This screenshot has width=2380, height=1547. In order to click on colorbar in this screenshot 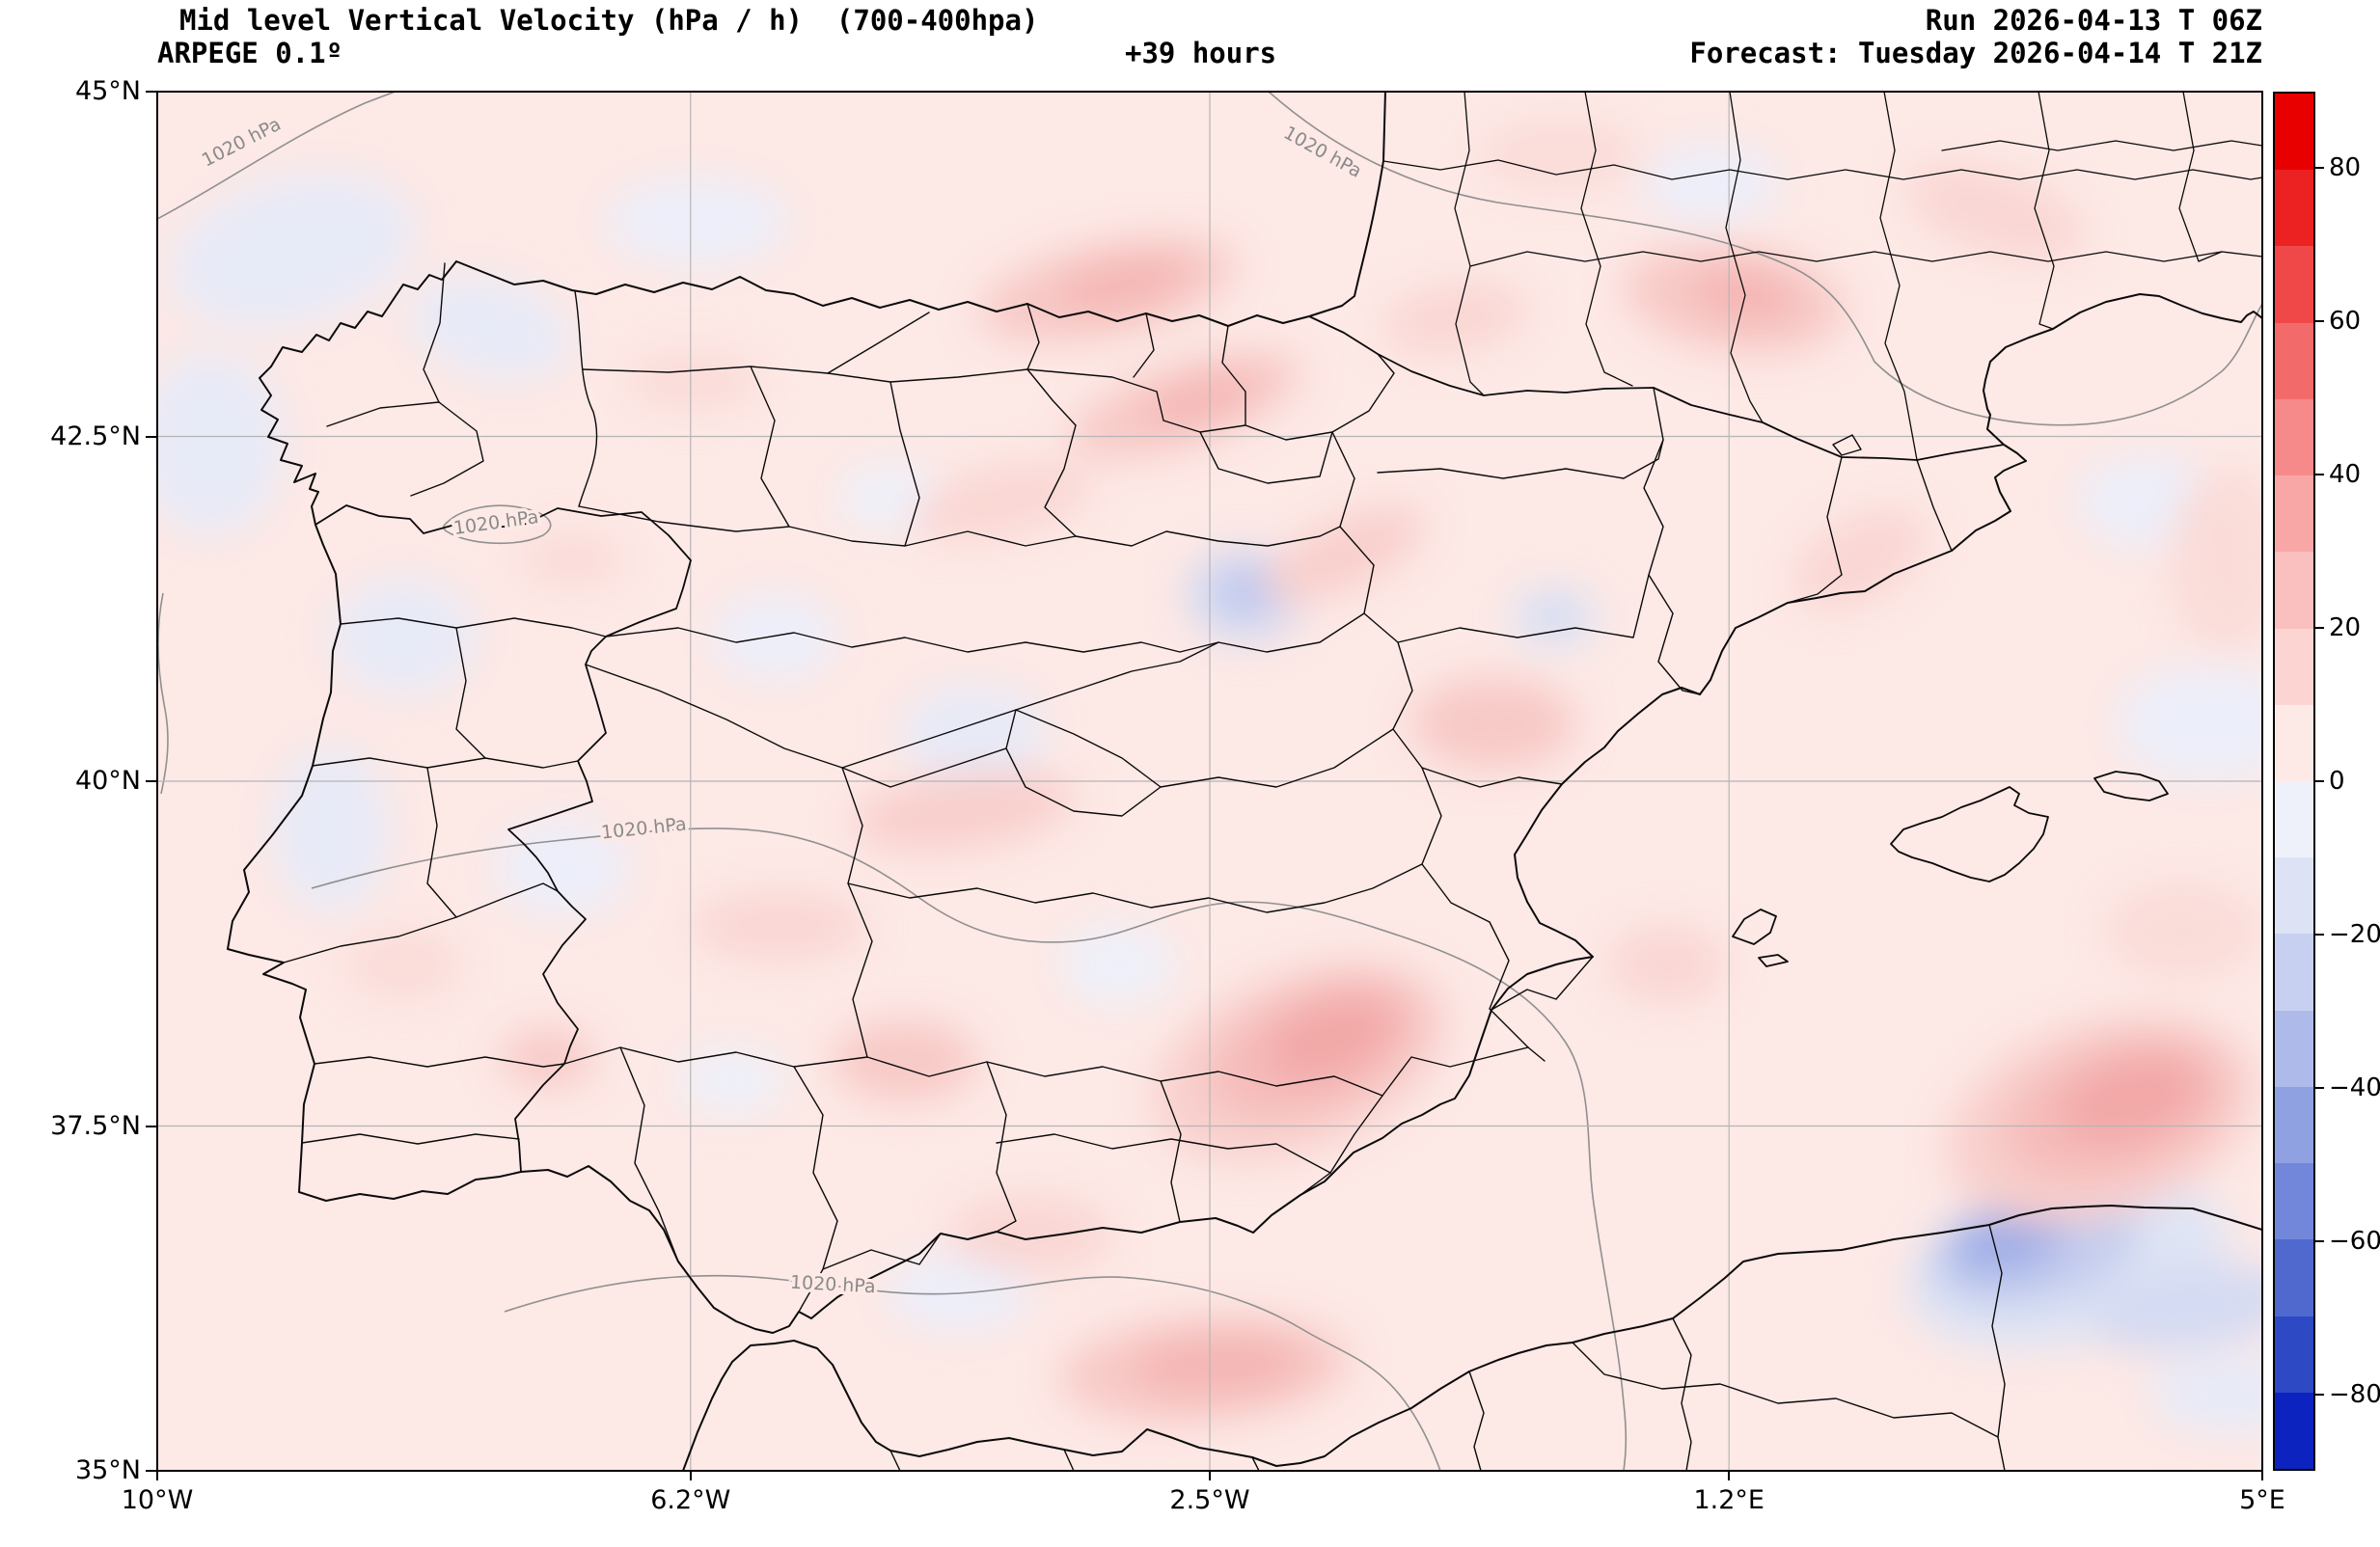, I will do `click(2294, 781)`.